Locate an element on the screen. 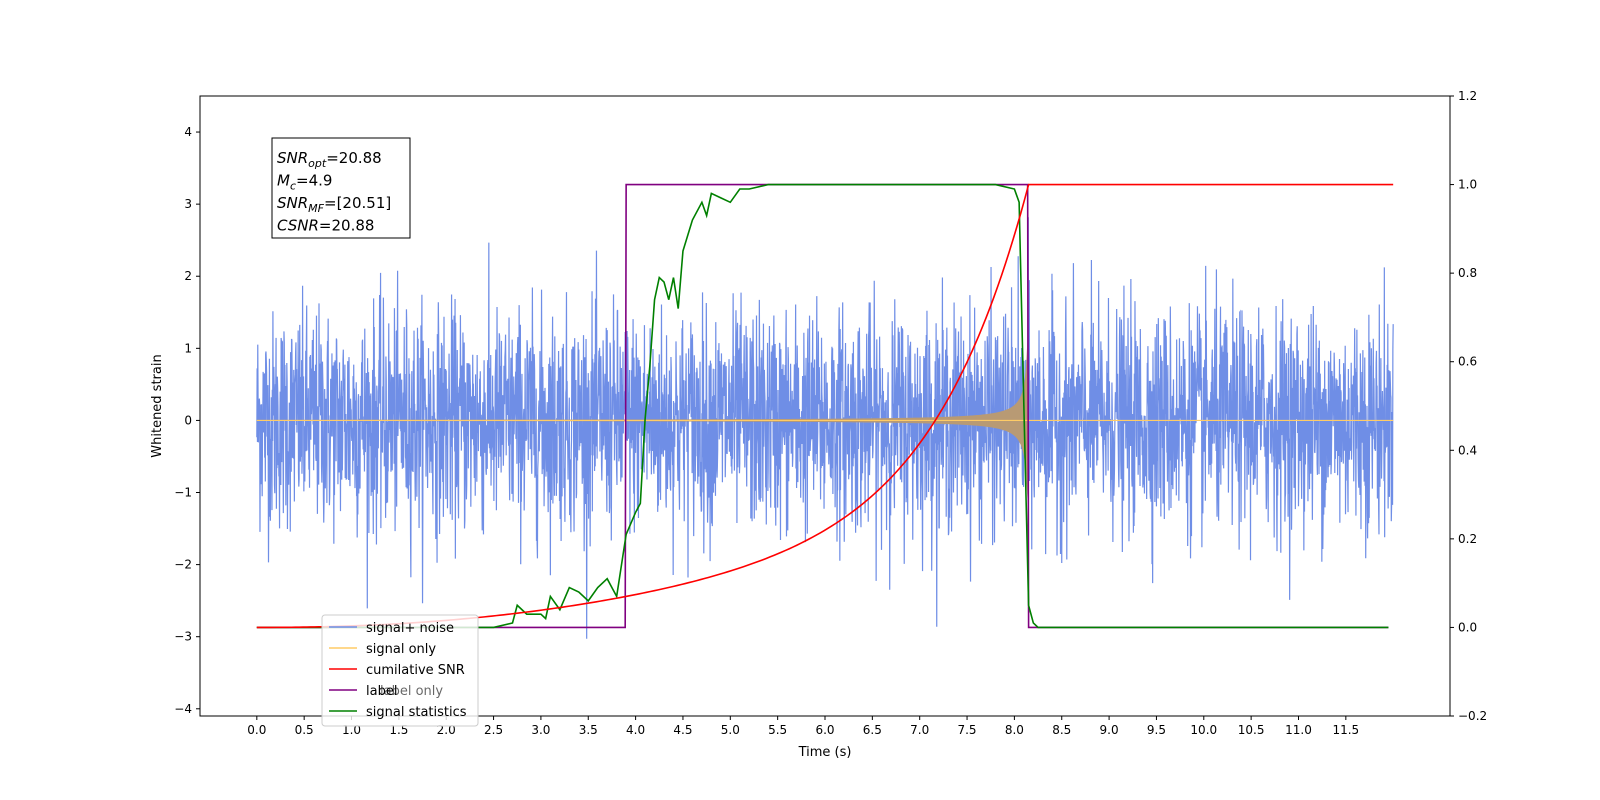 The width and height of the screenshot is (1600, 800). legend-frame is located at coordinates (400, 670).